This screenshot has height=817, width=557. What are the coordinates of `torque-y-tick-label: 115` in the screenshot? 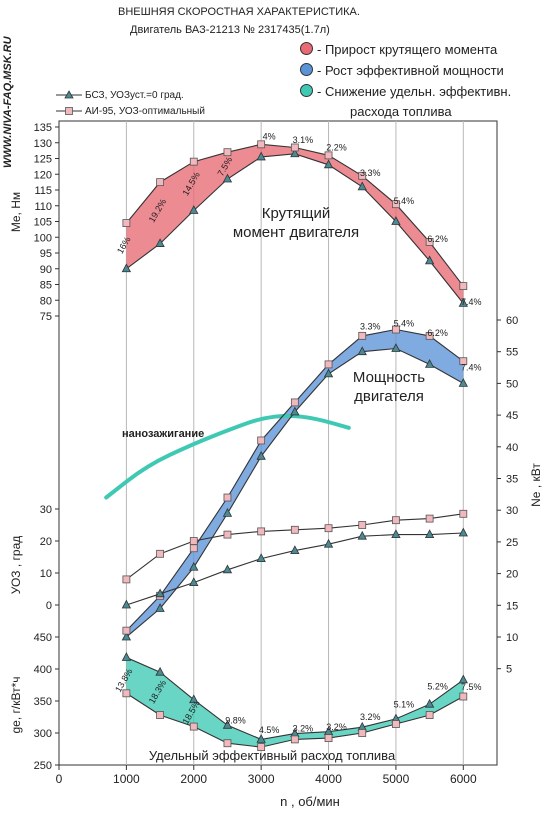 It's located at (43, 191).